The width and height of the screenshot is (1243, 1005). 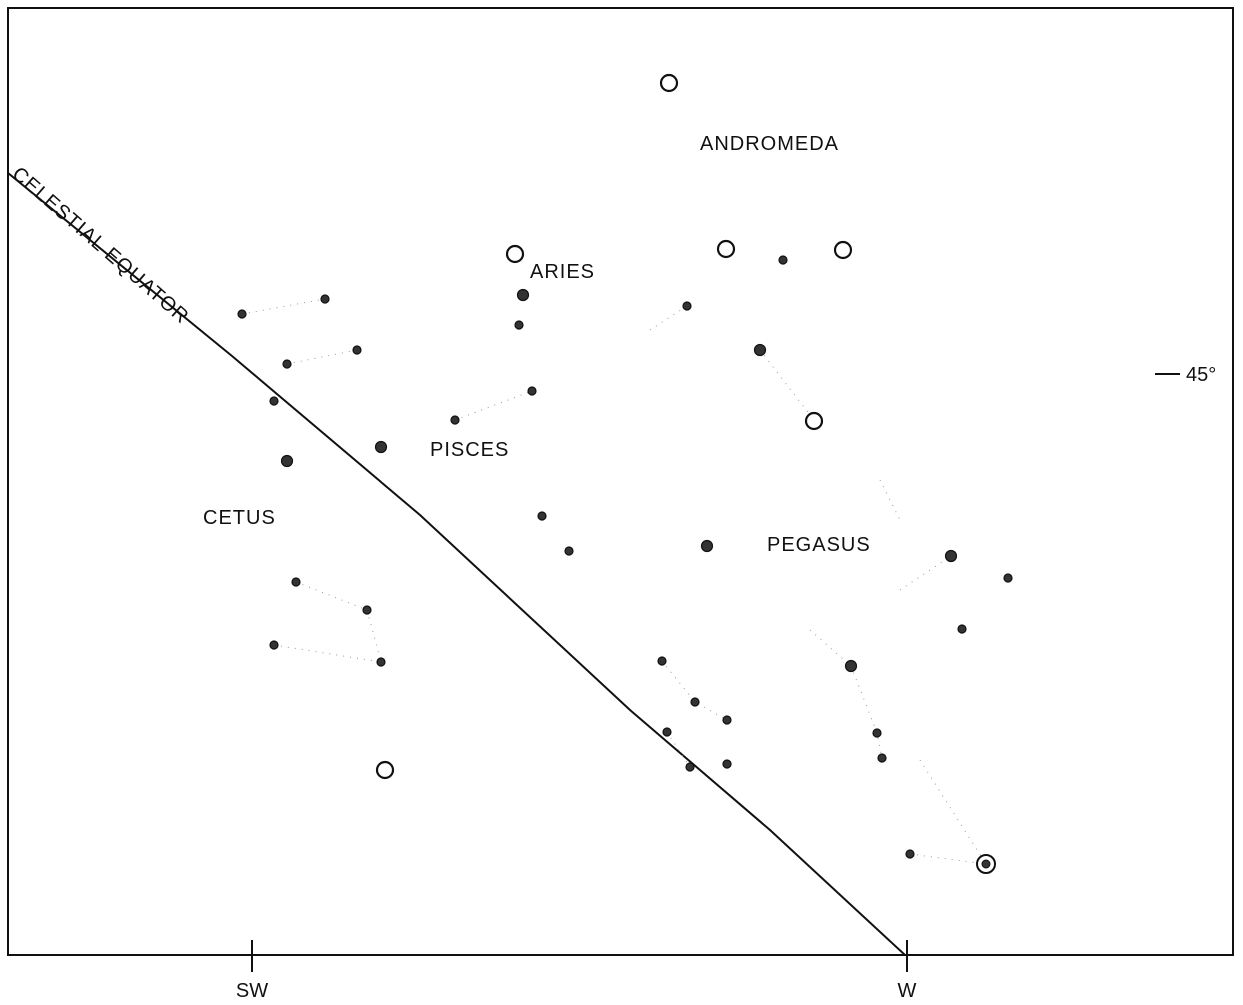 What do you see at coordinates (562, 272) in the screenshot?
I see `label-aries: ARIES` at bounding box center [562, 272].